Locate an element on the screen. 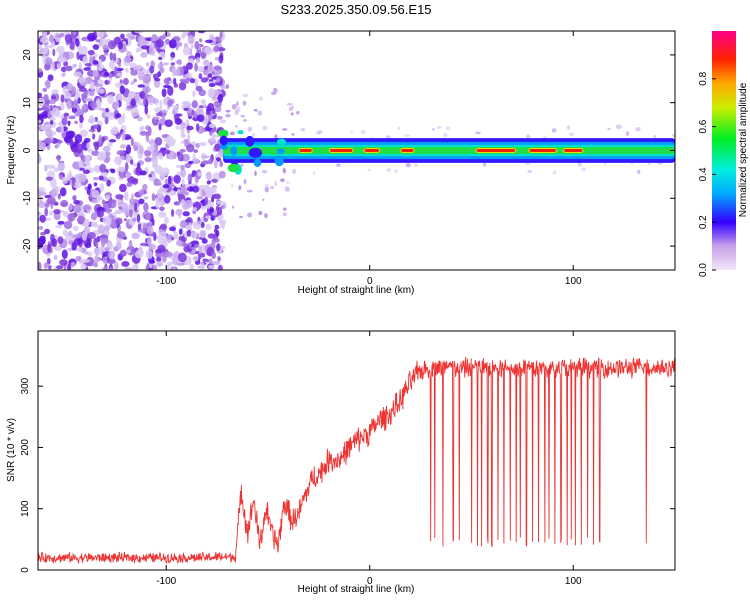 This screenshot has height=600, width=750. colorbar-ticks: 0.0 0.2 0.4 0.6 0.8 is located at coordinates (707, 174).